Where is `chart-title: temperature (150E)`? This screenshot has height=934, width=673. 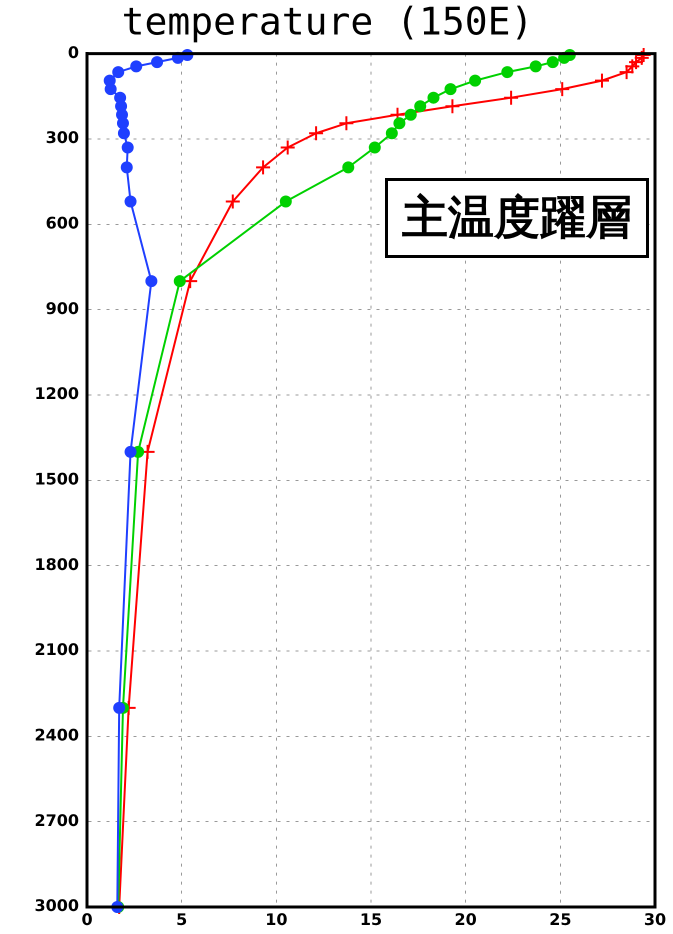 chart-title: temperature (150E) is located at coordinates (328, 22).